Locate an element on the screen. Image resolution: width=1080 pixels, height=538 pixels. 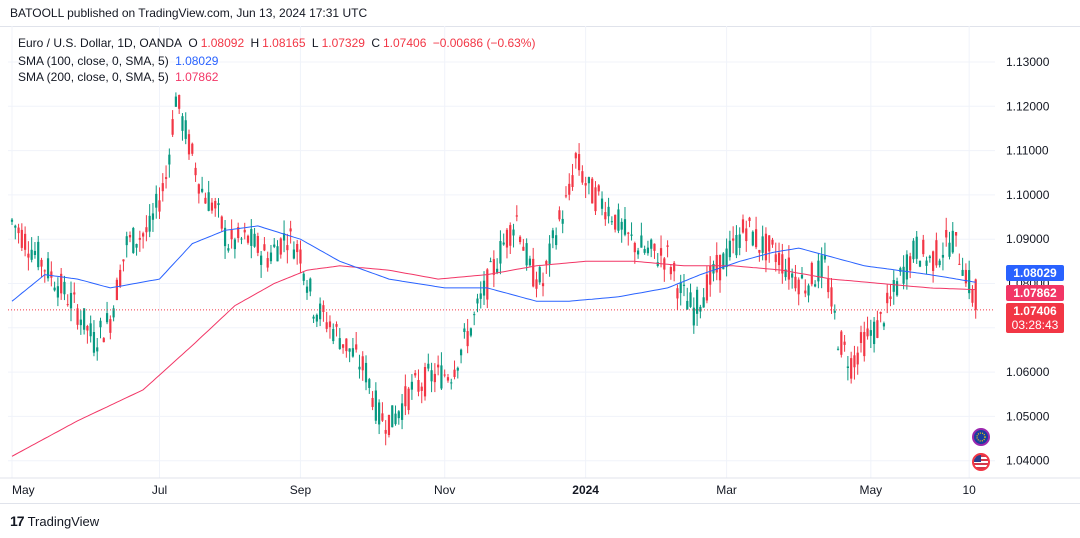
legend-symbol: Euro / U.S. Dollar, 1D, OANDA is located at coordinates (100, 43).